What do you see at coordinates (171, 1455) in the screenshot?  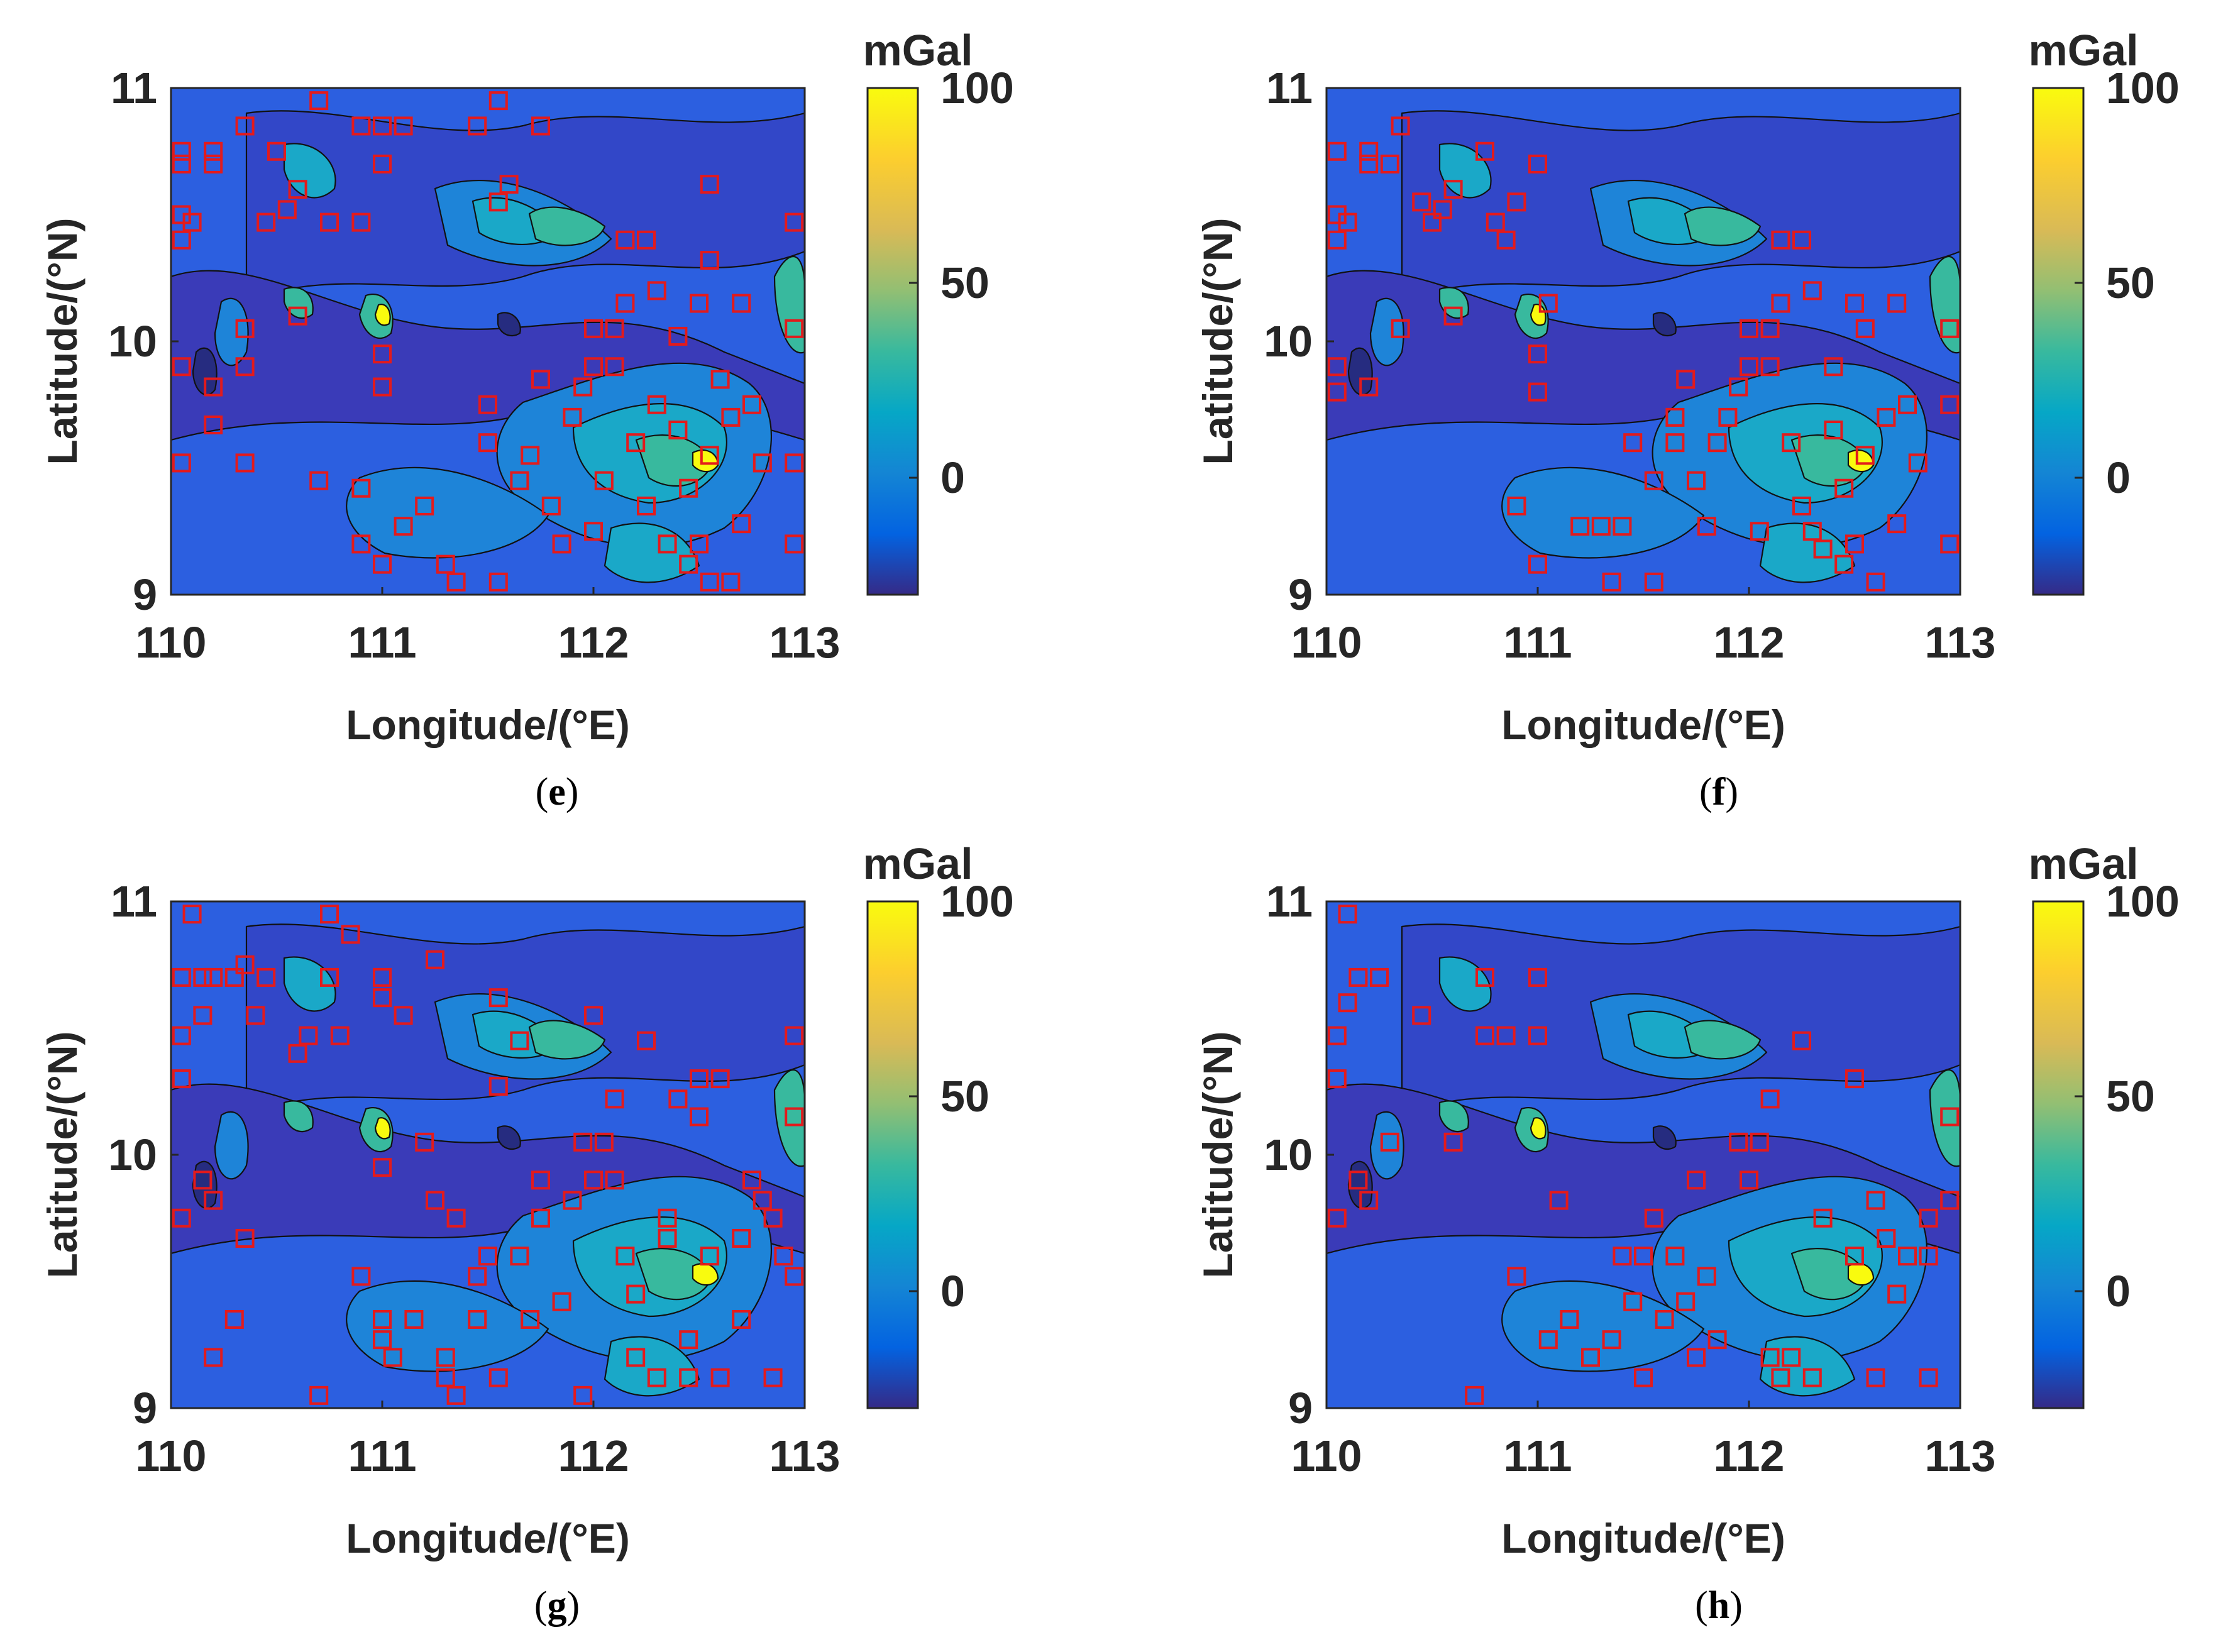 I see `x-tick-label: 110` at bounding box center [171, 1455].